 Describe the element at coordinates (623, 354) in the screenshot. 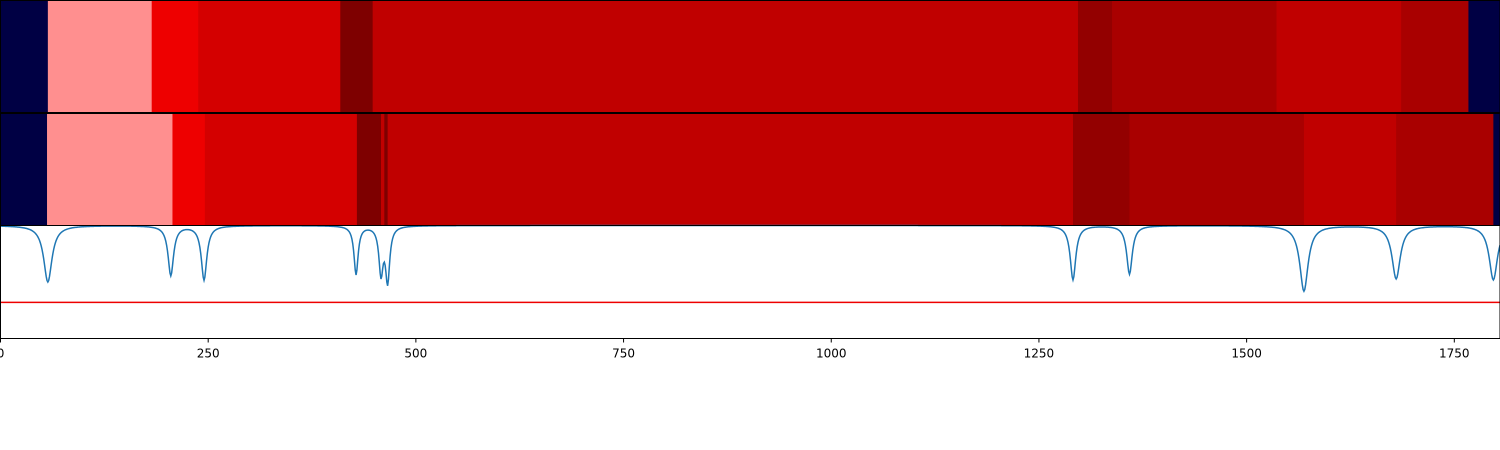

I see `x-tick-label-750: 750` at that location.